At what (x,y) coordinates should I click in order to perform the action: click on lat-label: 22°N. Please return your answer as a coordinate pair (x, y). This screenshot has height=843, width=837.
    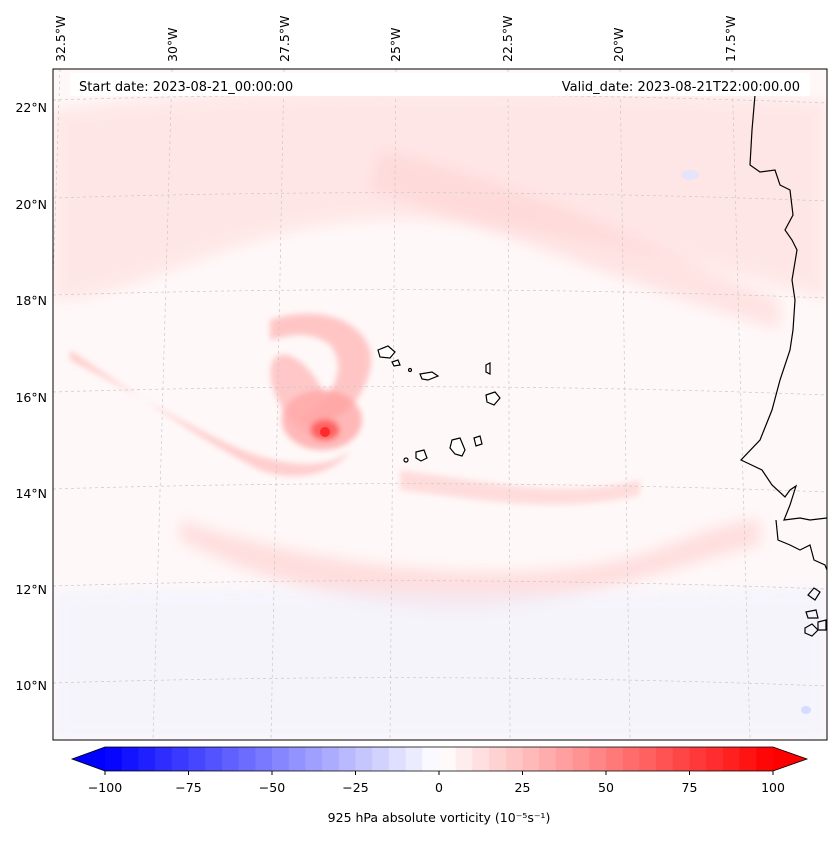
    Looking at the image, I should click on (31, 107).